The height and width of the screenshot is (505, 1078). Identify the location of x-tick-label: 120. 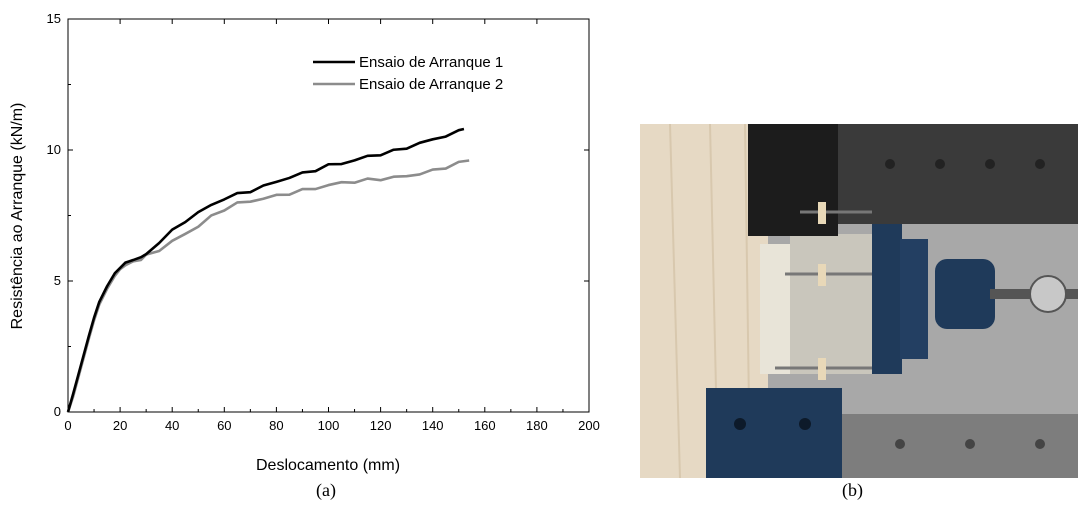
(381, 425).